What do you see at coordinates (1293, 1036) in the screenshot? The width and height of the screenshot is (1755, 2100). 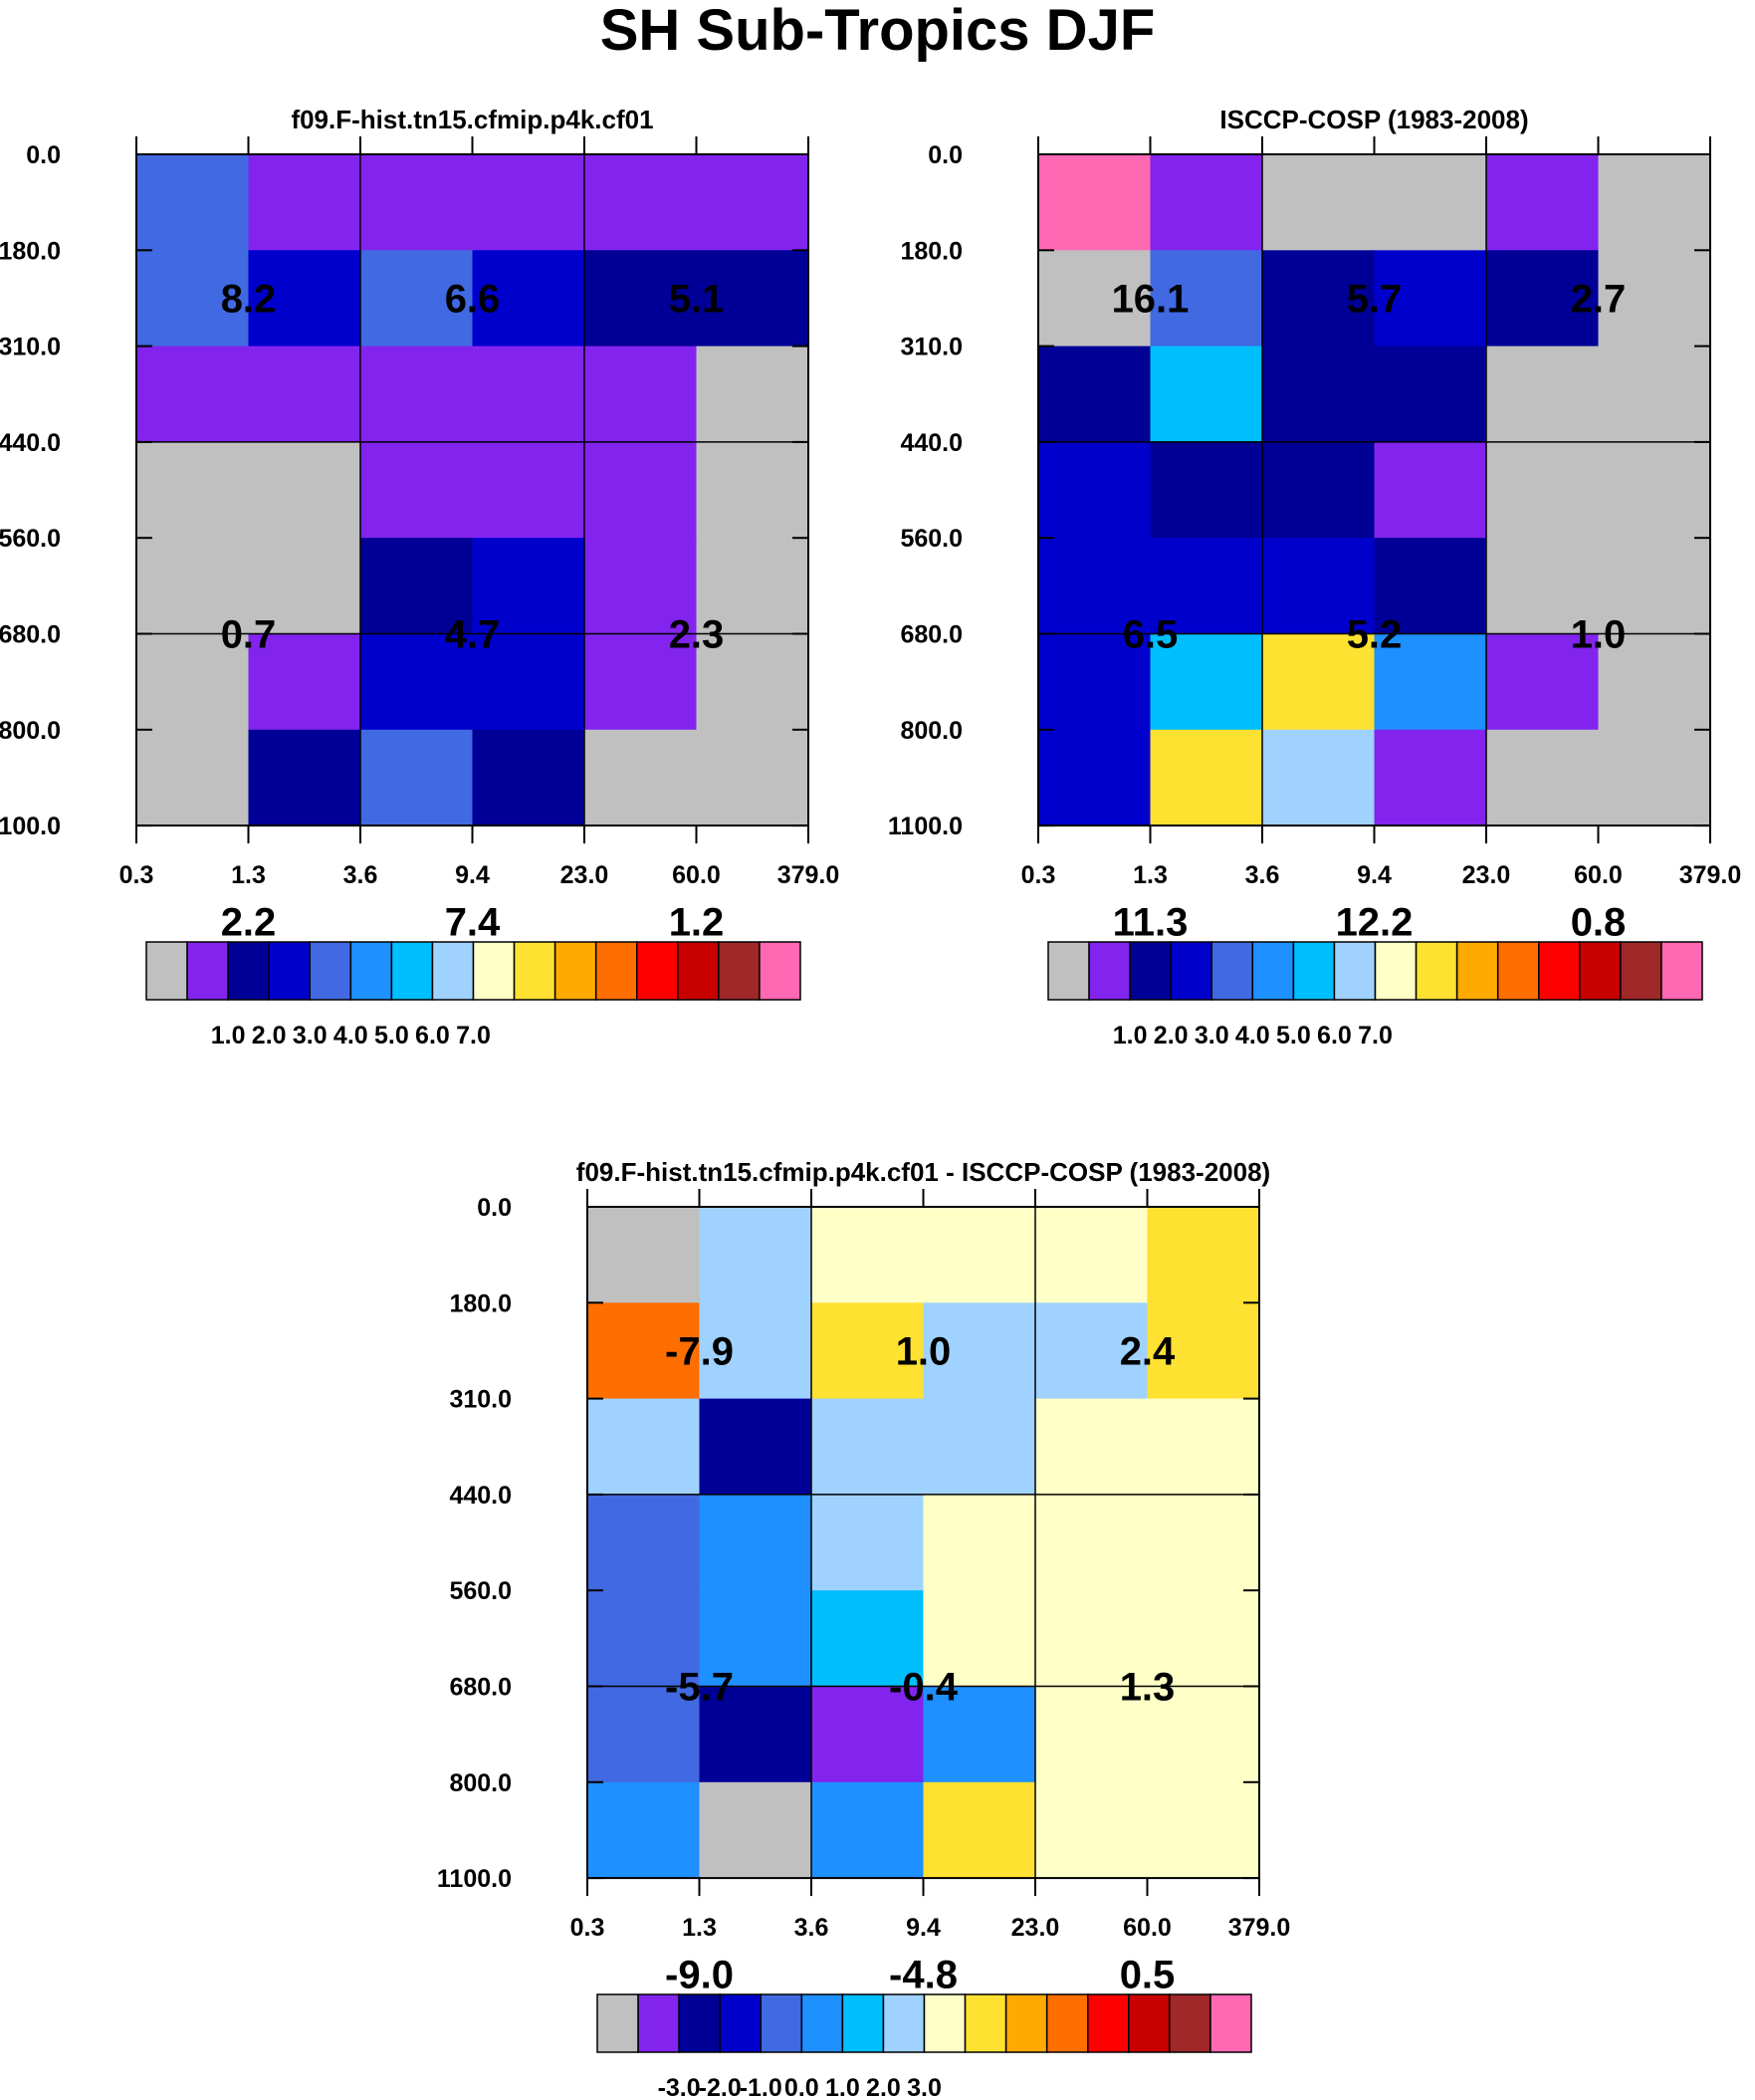 I see `colorbar-label: 5.0` at bounding box center [1293, 1036].